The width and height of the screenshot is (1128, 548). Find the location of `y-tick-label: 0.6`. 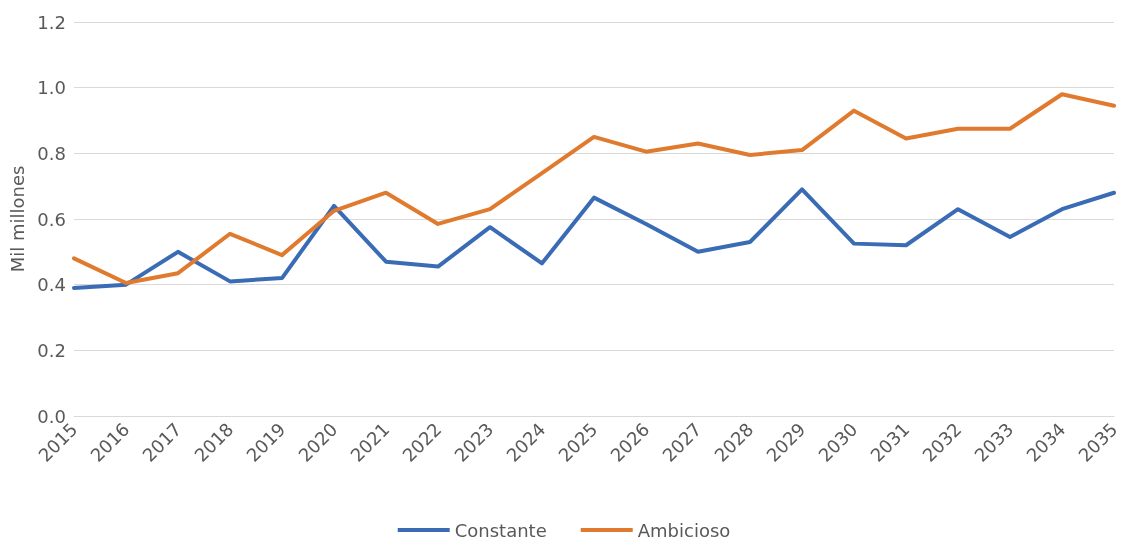

y-tick-label: 0.6 is located at coordinates (51, 219).